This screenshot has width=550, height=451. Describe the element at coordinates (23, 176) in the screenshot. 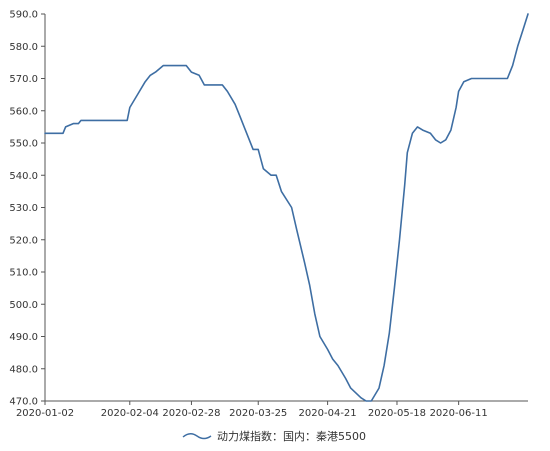

I see `y-tick-label: 540.0` at that location.